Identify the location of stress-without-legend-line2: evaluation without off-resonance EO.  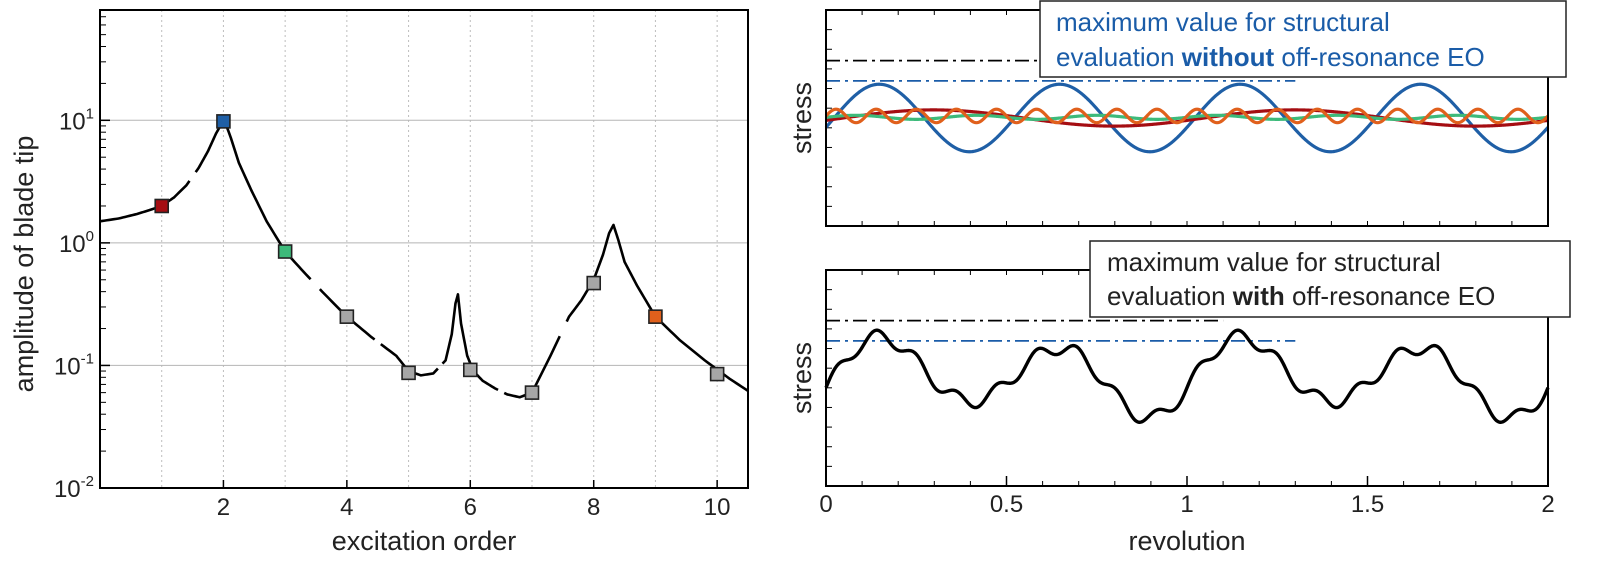
(1270, 57).